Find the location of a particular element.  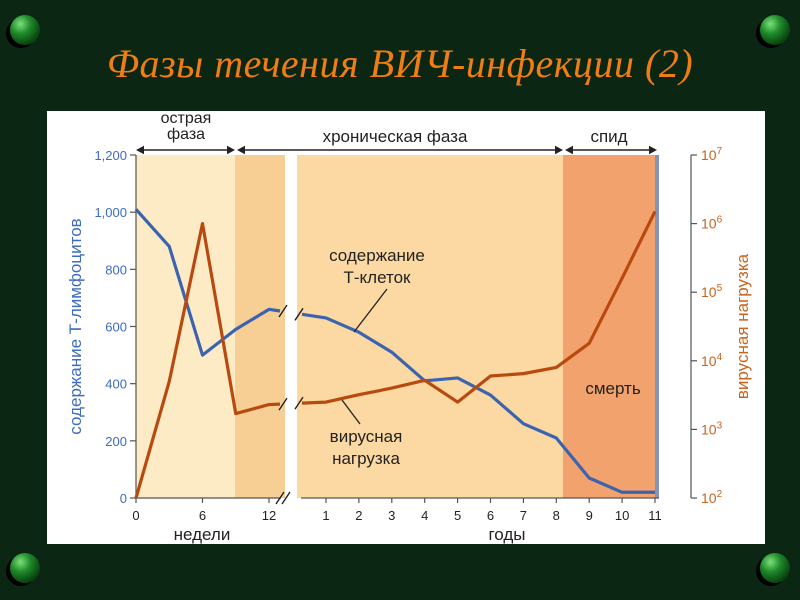

phase-arrow-chronic-head-left is located at coordinates (241, 150).